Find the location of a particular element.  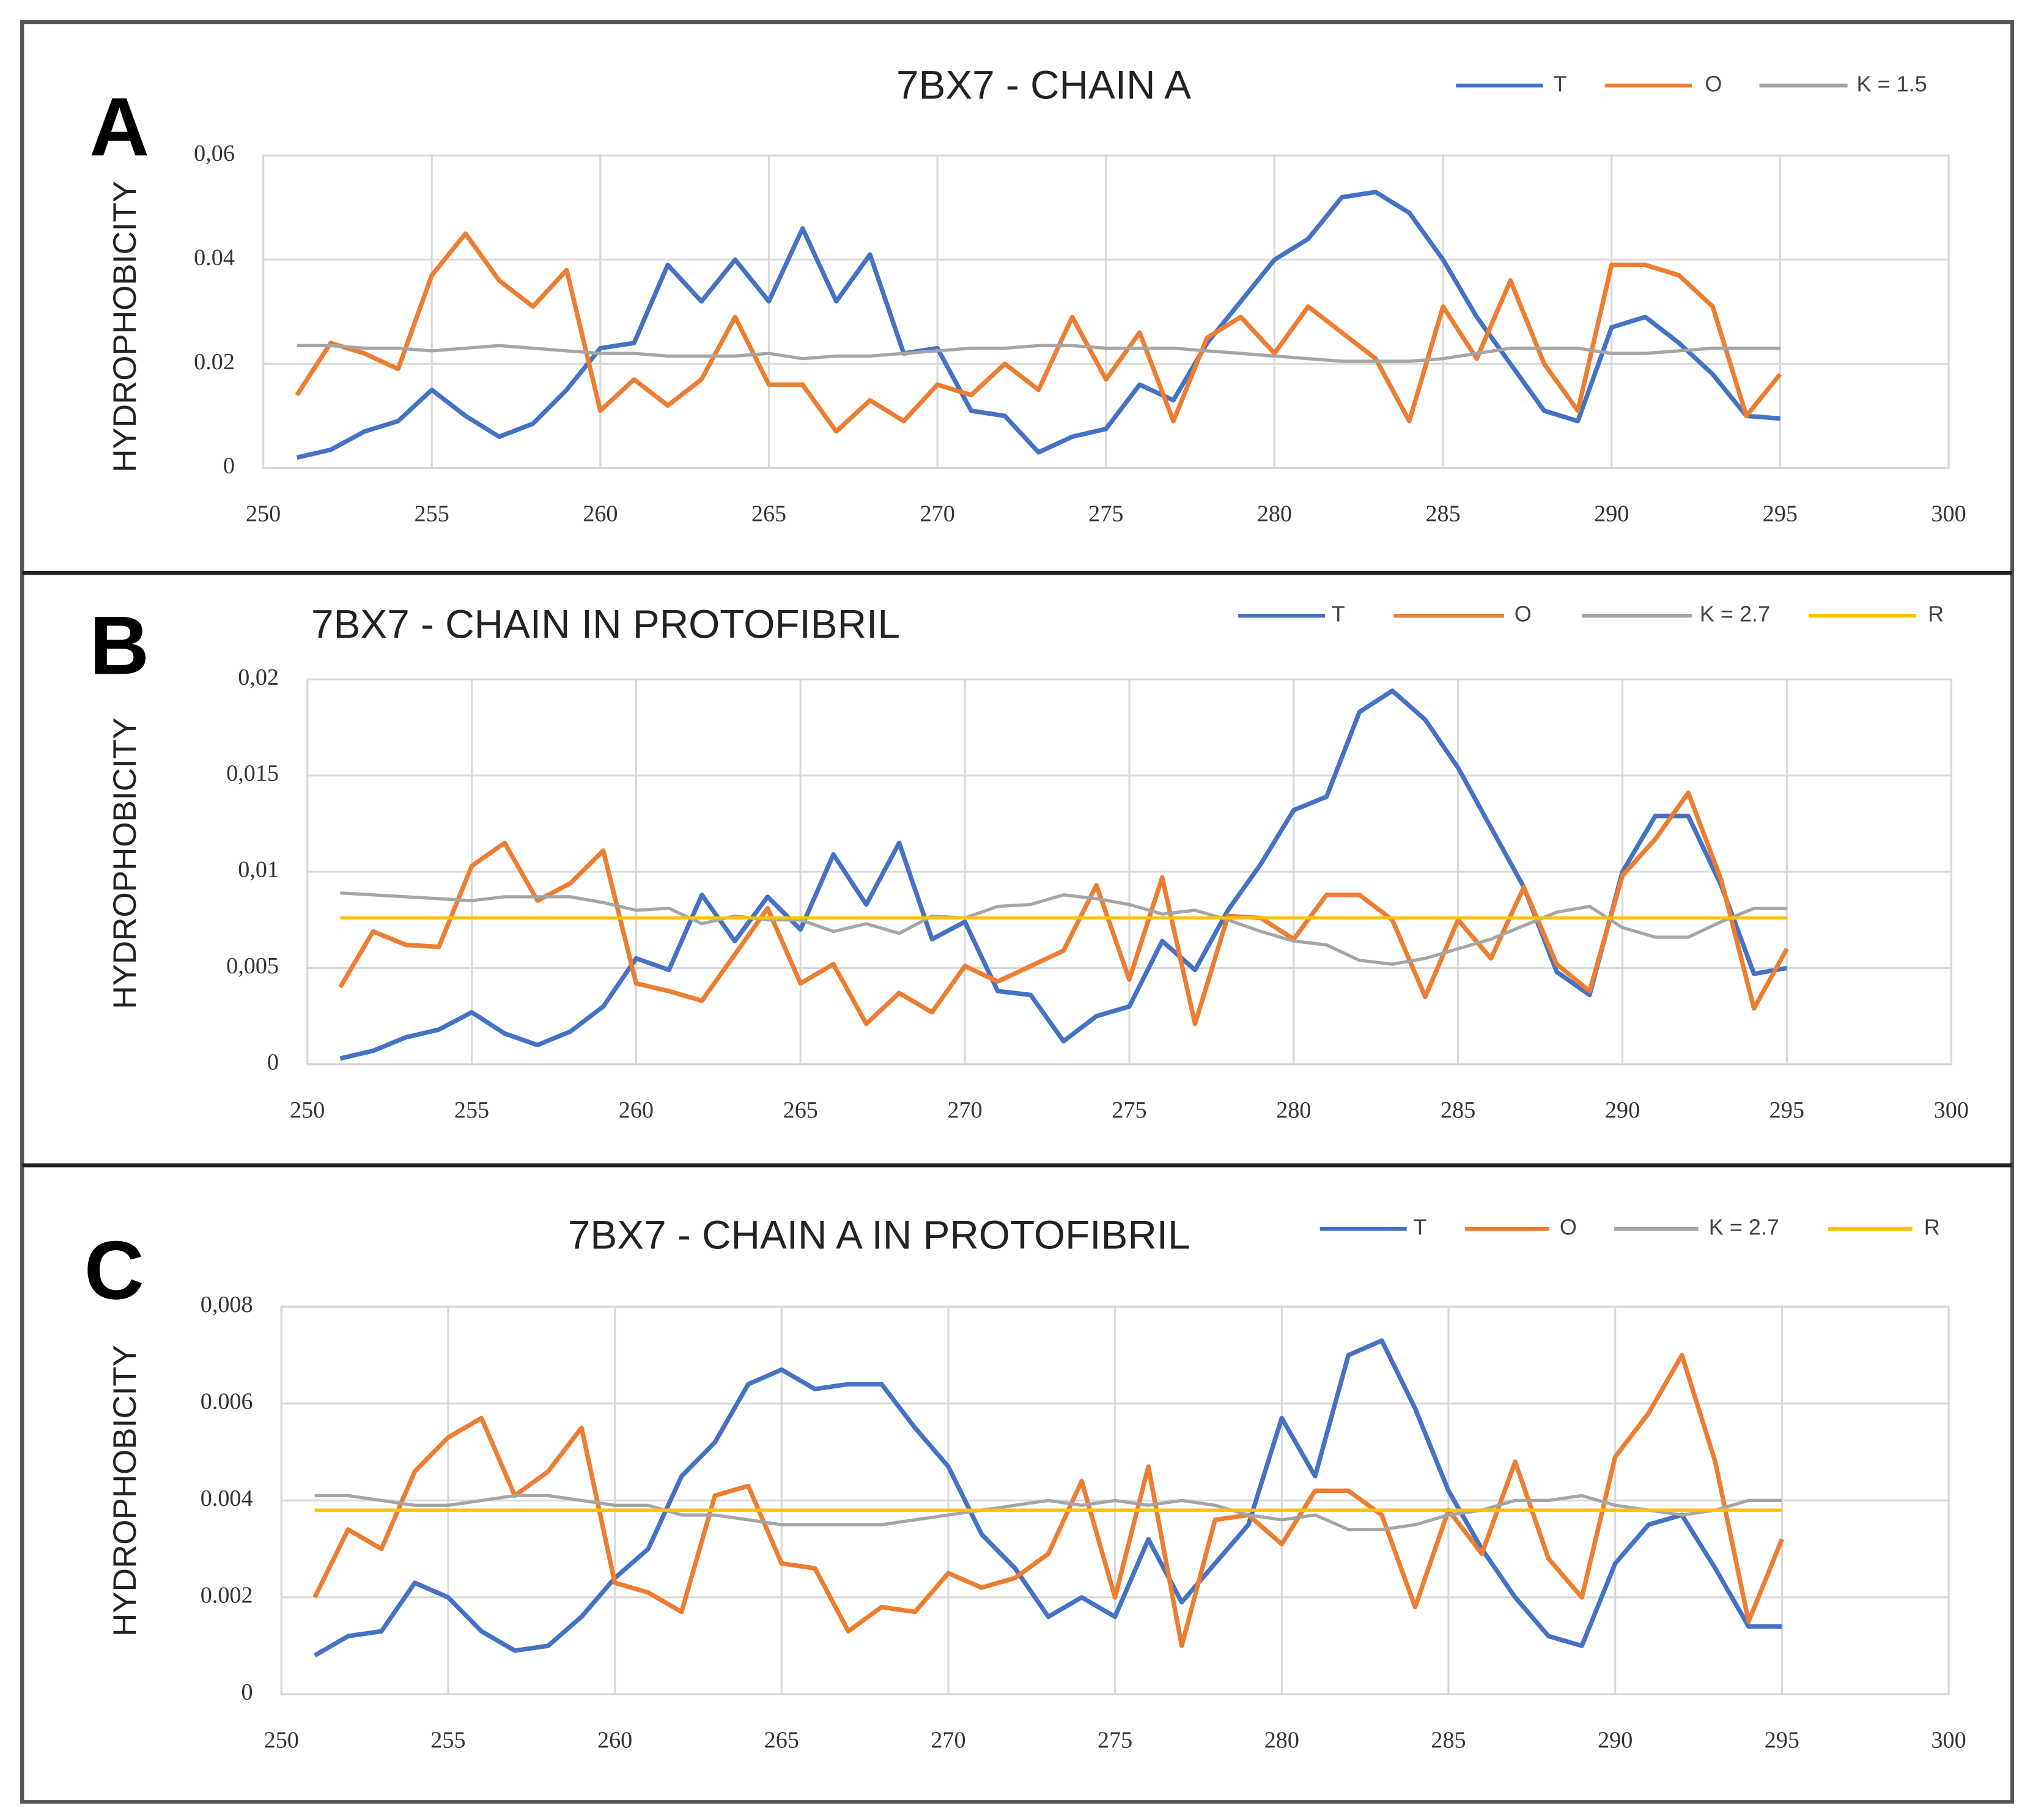

y-tick-label: 0,005 is located at coordinates (253, 966).